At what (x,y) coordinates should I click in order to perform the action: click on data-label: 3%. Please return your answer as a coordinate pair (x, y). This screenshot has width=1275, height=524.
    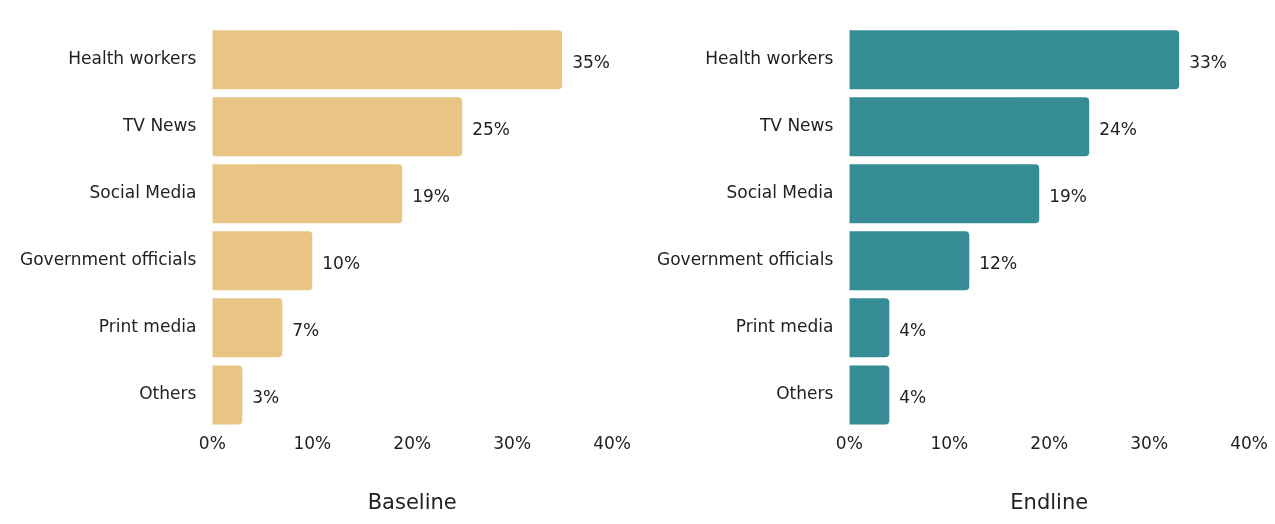
    Looking at the image, I should click on (266, 397).